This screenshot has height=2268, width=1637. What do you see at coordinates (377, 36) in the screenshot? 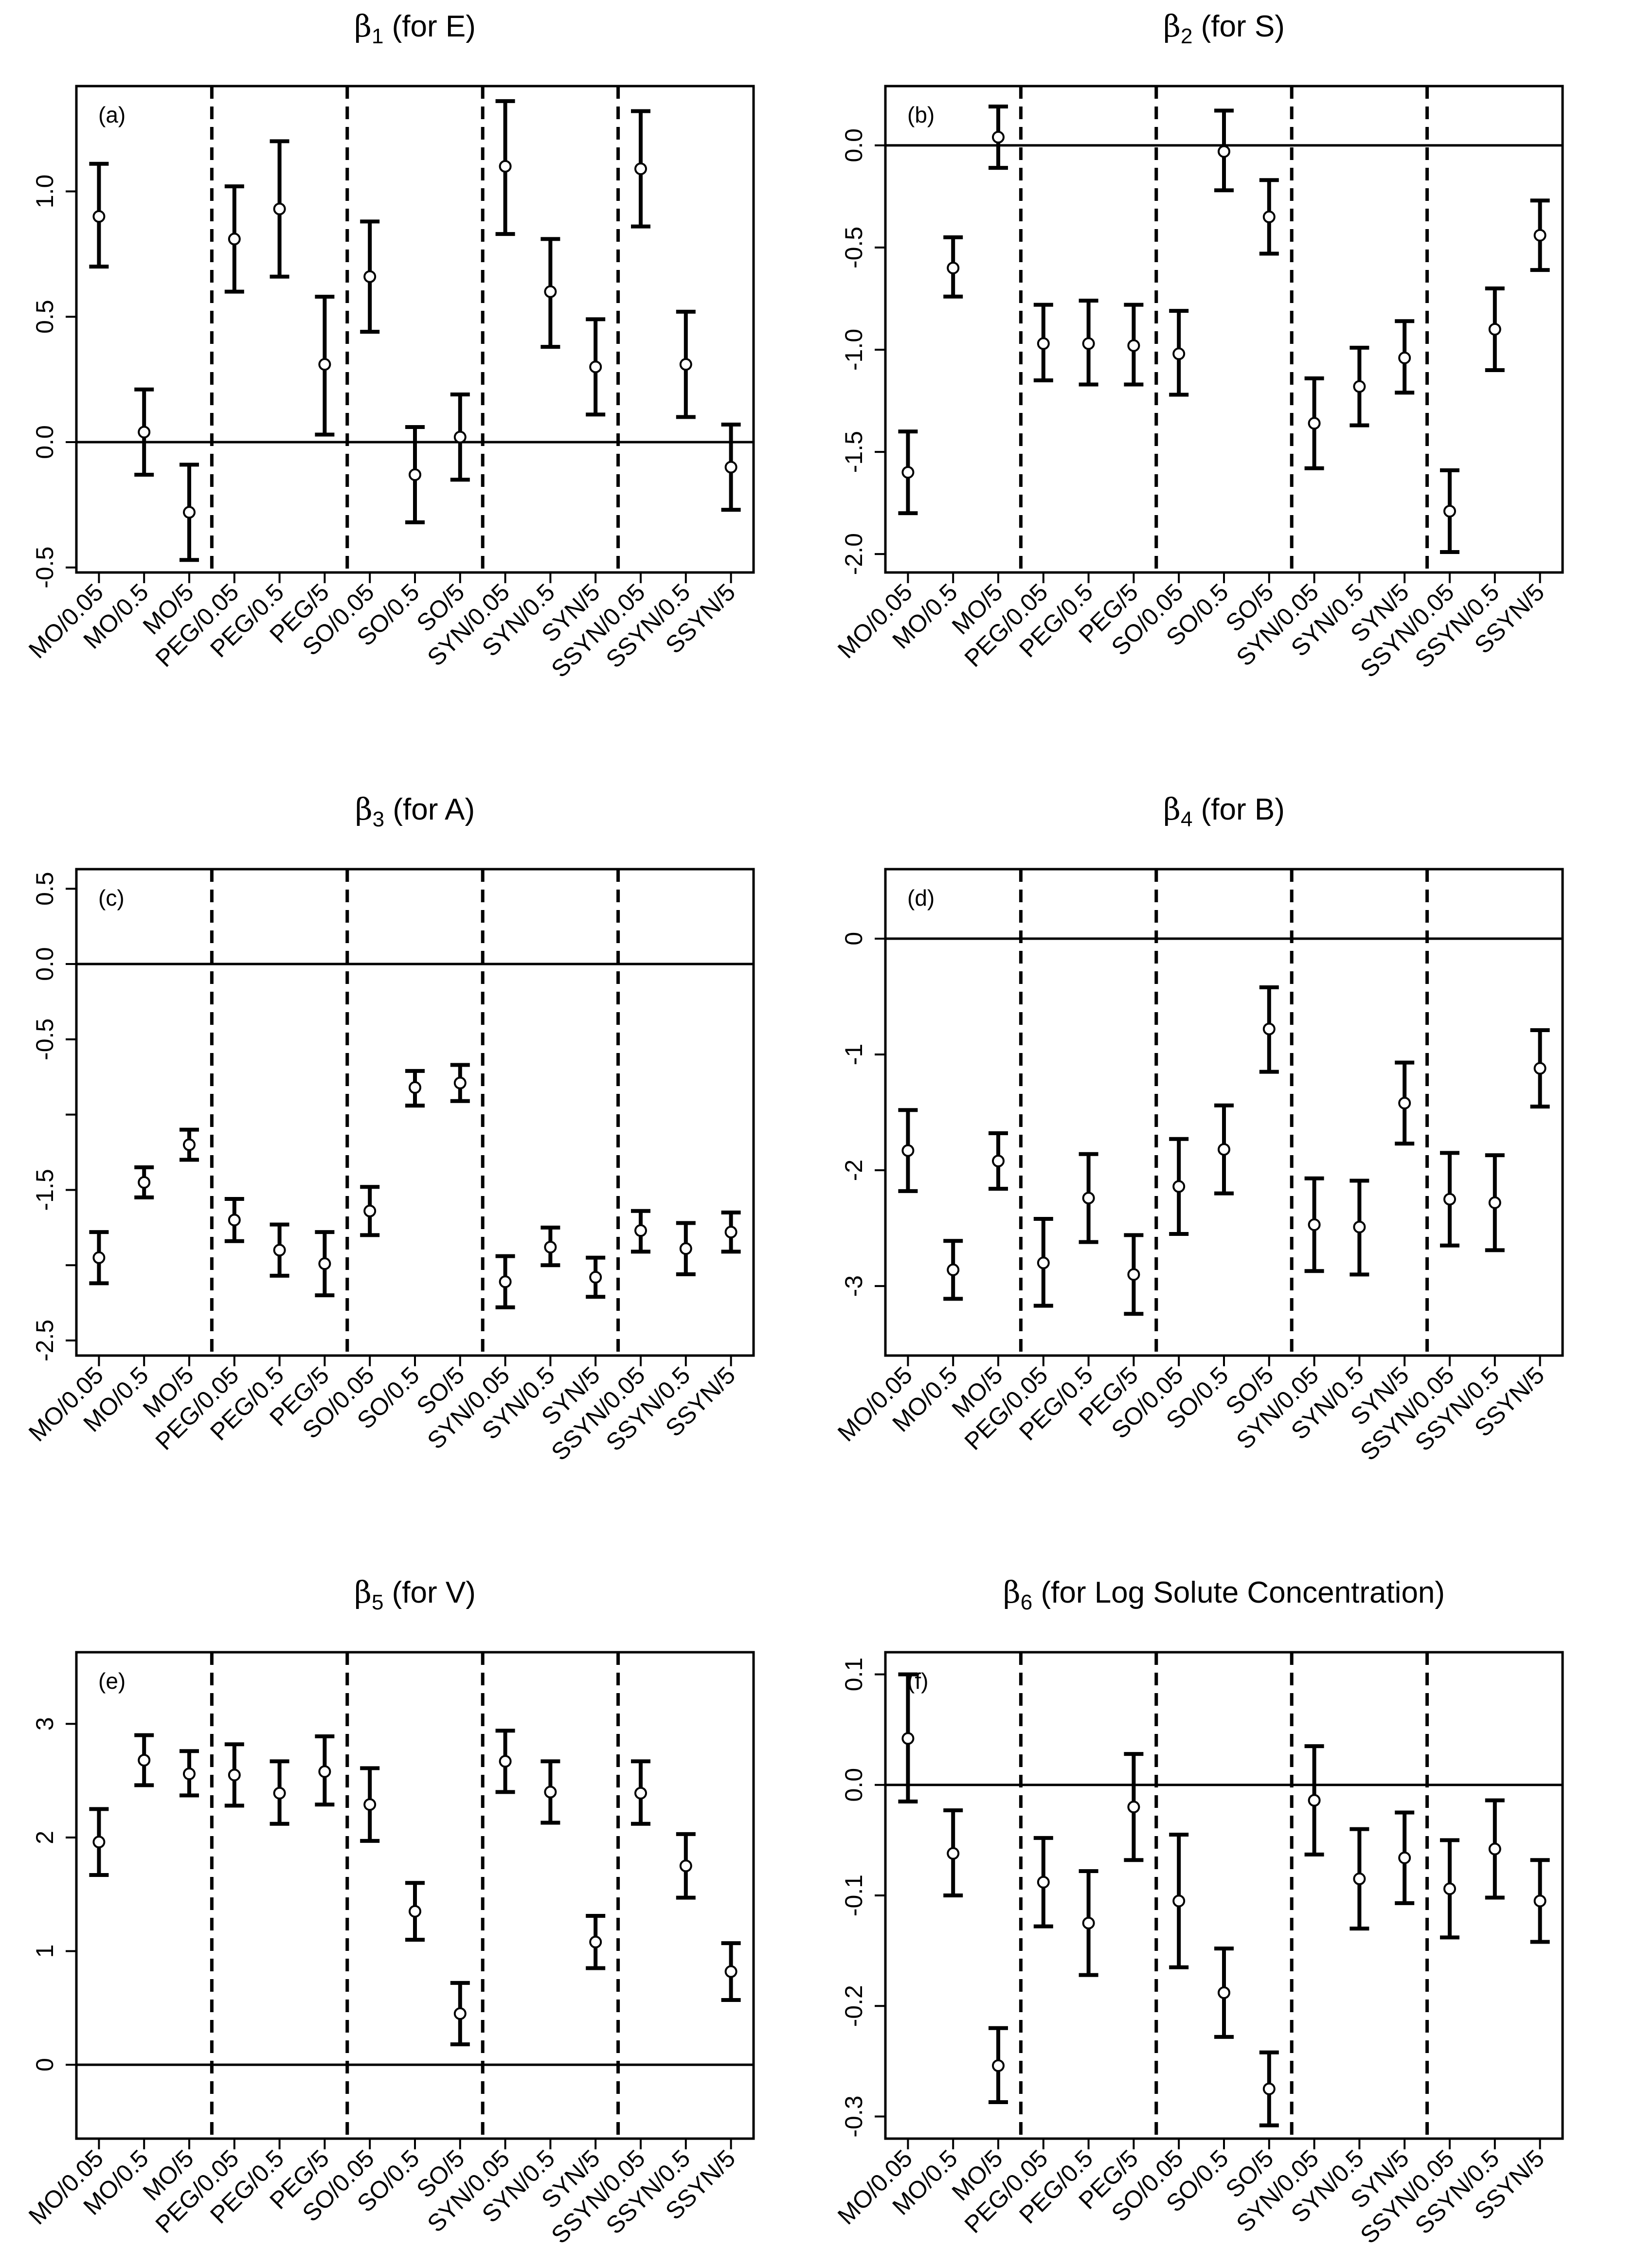
I see `title-subscript: 1` at bounding box center [377, 36].